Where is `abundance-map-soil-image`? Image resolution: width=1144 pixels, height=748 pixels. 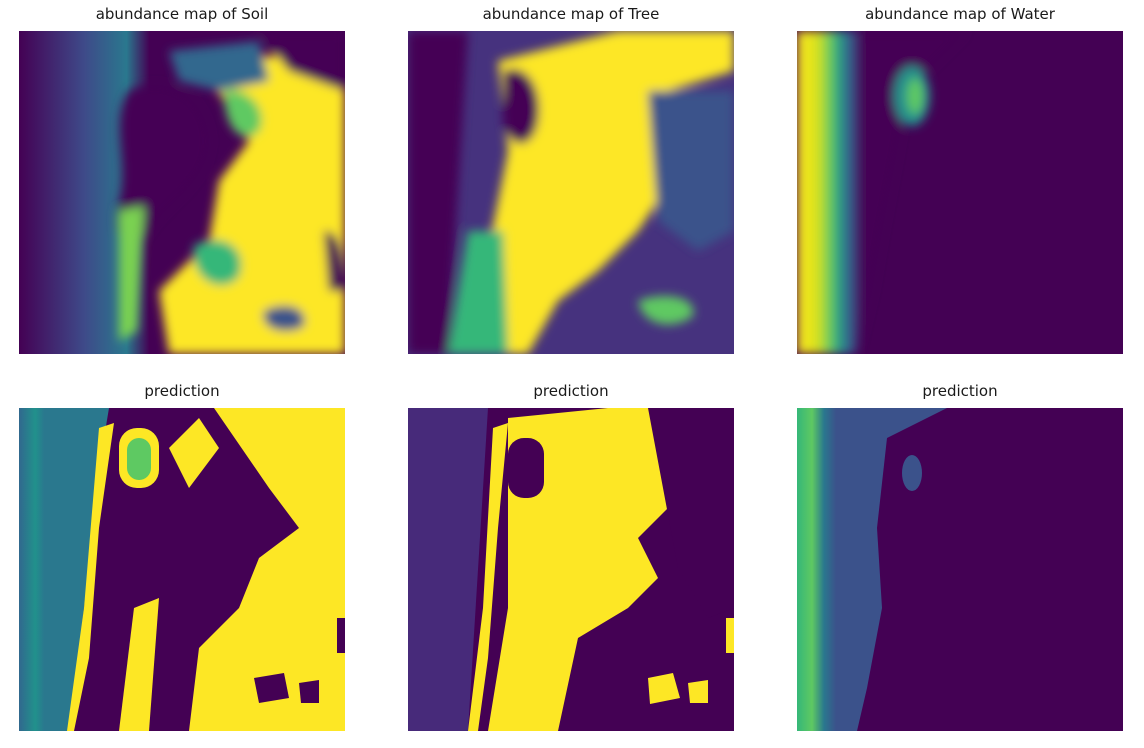
abundance-map-soil-image is located at coordinates (182, 192).